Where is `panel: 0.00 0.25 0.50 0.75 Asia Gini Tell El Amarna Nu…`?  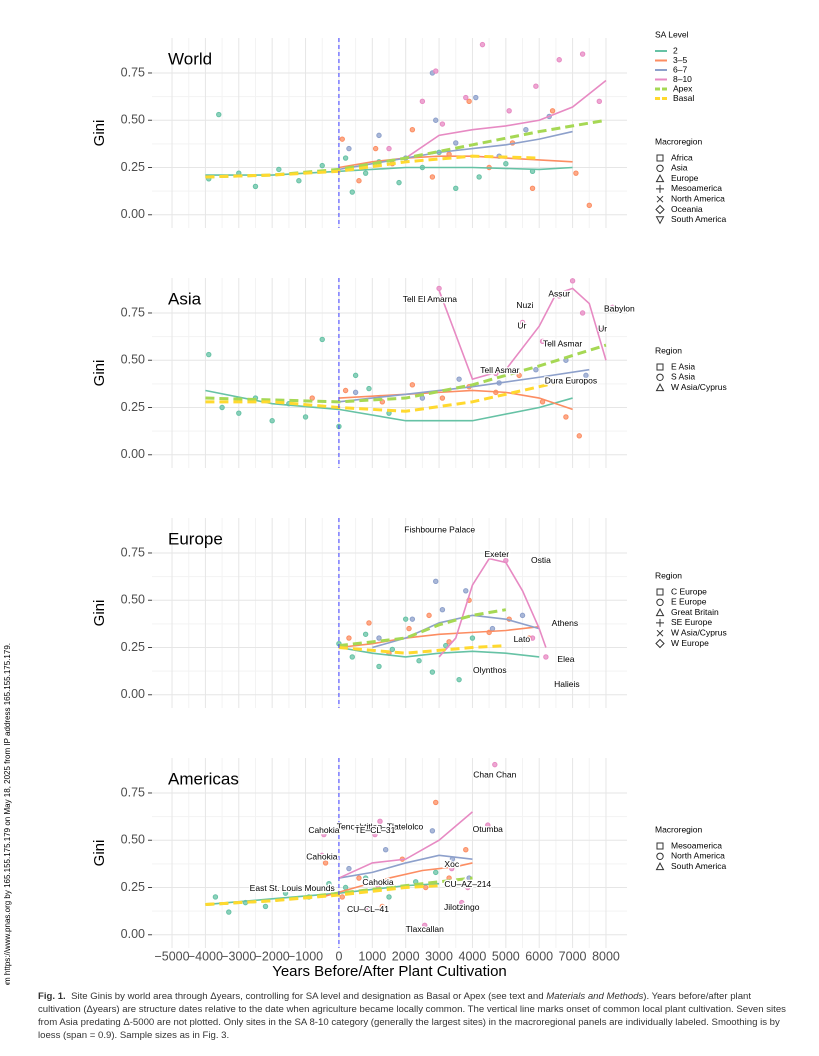 panel: 0.00 0.25 0.50 0.75 Asia Gini Tell El Amarna Nu… is located at coordinates (409, 373).